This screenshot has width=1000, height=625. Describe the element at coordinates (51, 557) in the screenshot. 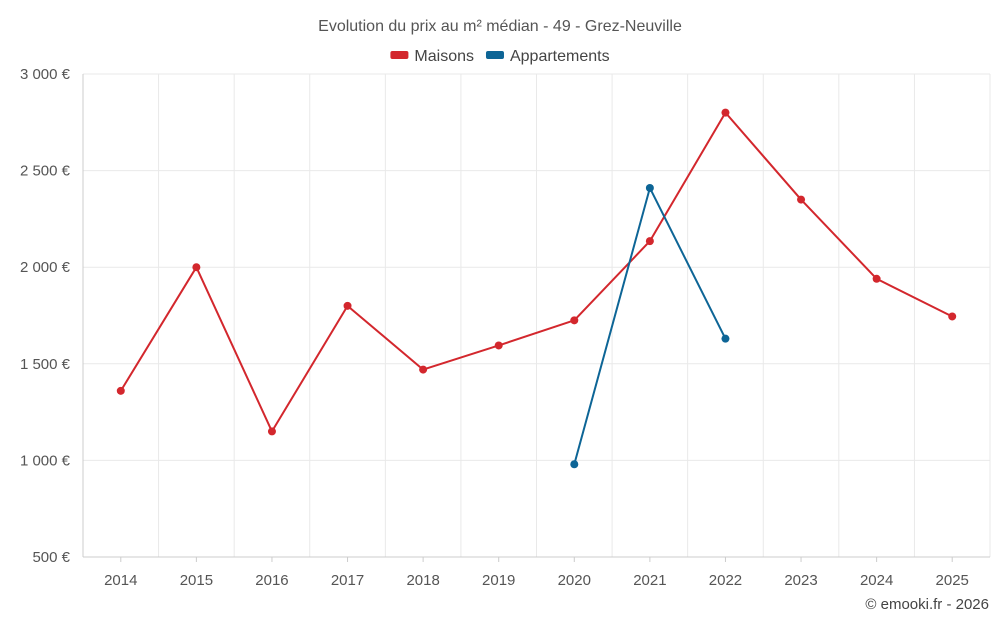

I see `y-tick-label: 500 €` at that location.